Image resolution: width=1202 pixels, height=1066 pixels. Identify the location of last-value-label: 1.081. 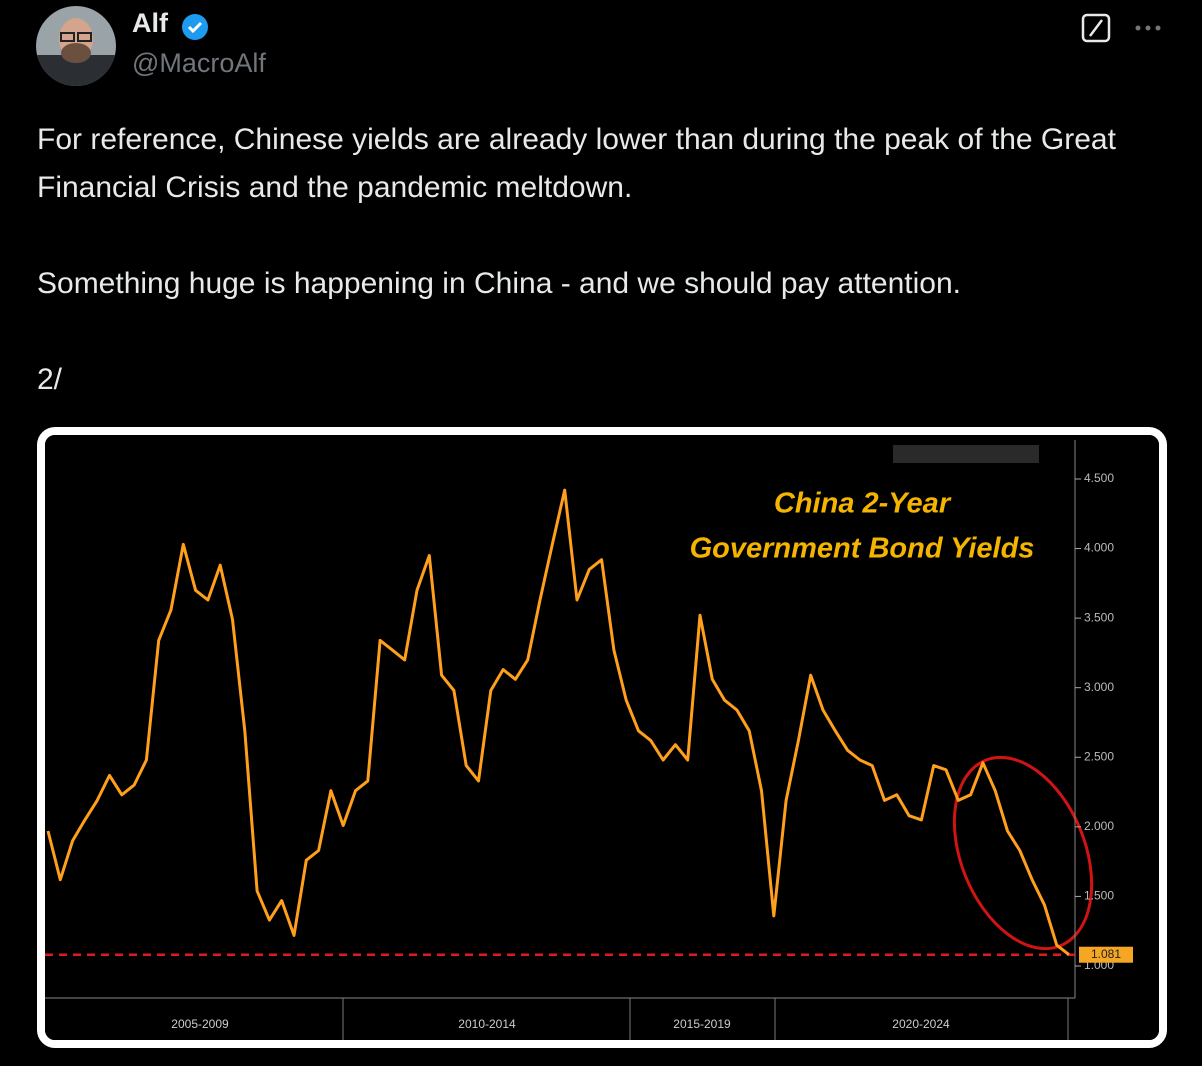
(1106, 954).